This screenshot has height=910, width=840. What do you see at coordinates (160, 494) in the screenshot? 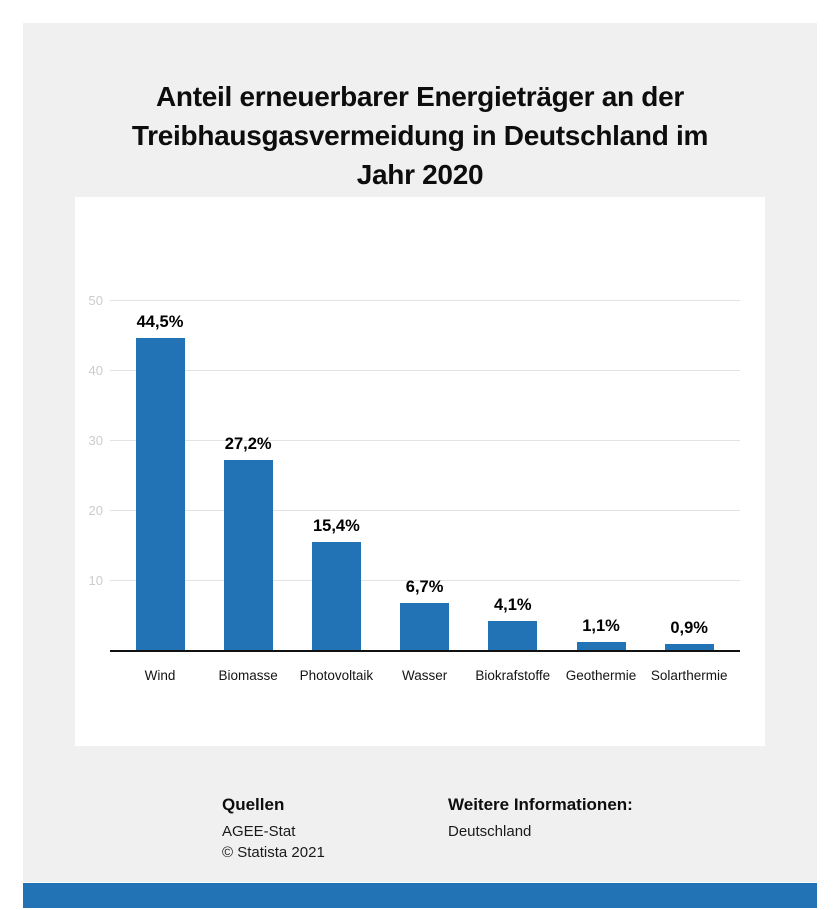
I see `bar-wind` at bounding box center [160, 494].